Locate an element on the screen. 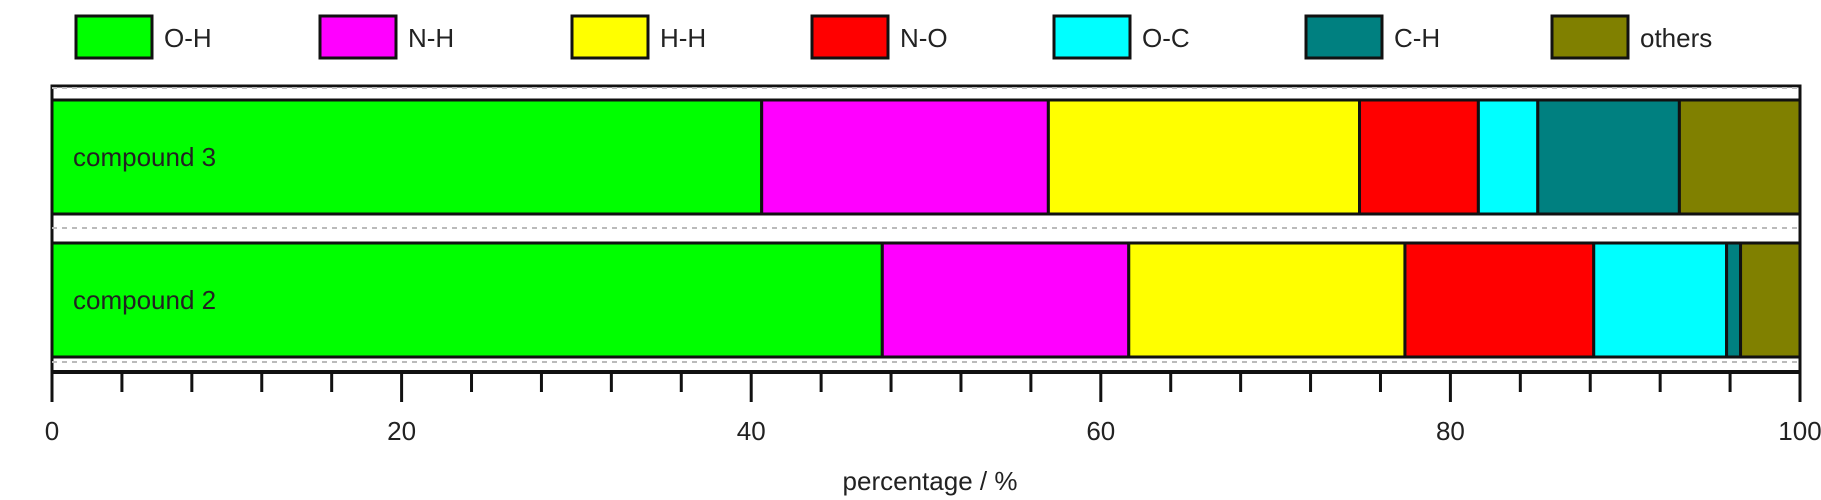 This screenshot has width=1821, height=500. bar-compound-2-H-H is located at coordinates (1267, 300).